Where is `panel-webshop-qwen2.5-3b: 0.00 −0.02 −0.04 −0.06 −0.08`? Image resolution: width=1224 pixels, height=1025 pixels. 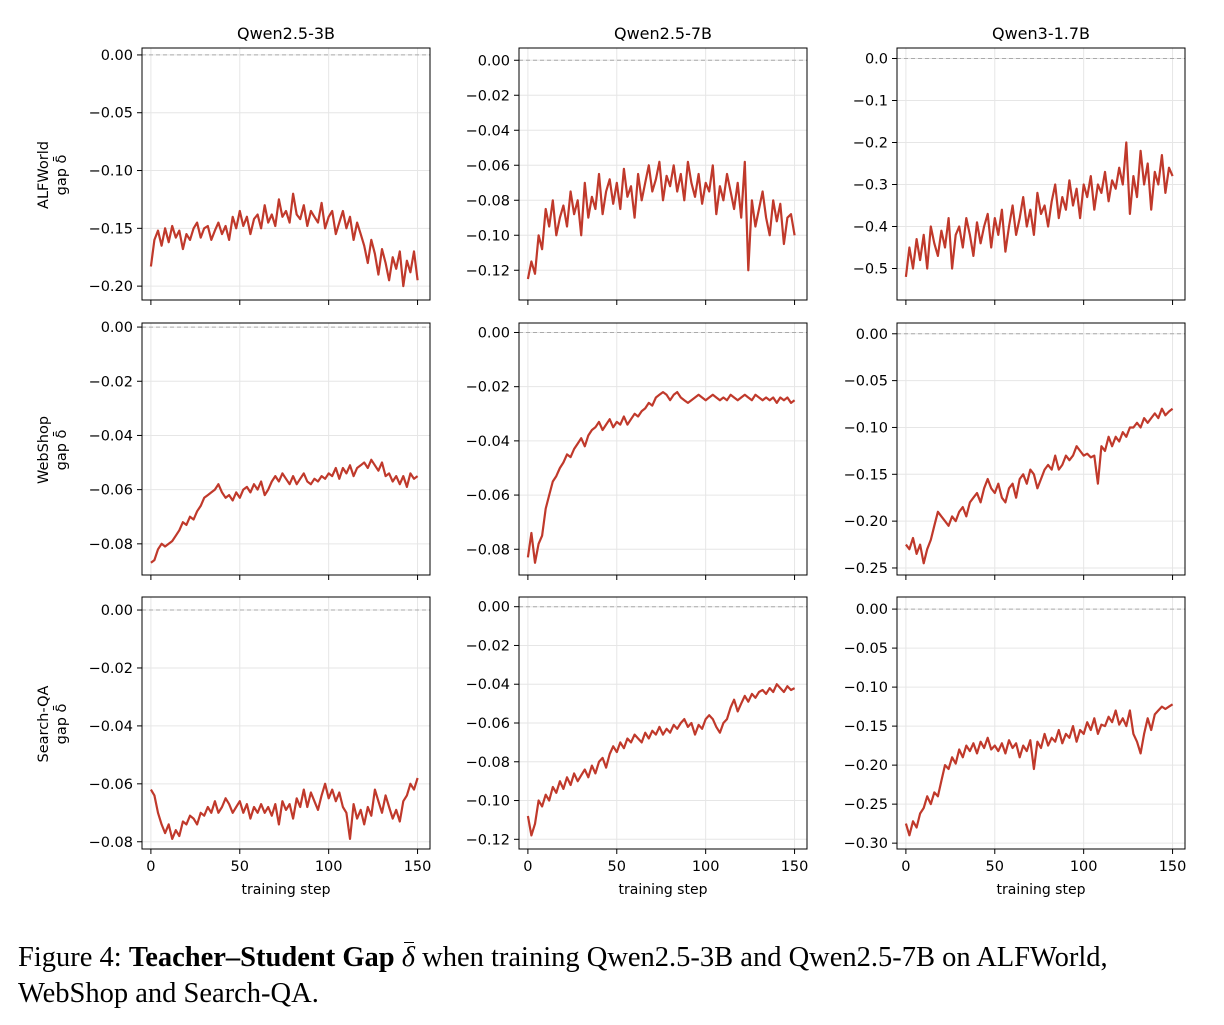
panel-webshop-qwen2.5-3b: 0.00 −0.02 −0.04 −0.06 −0.08 is located at coordinates (260, 450).